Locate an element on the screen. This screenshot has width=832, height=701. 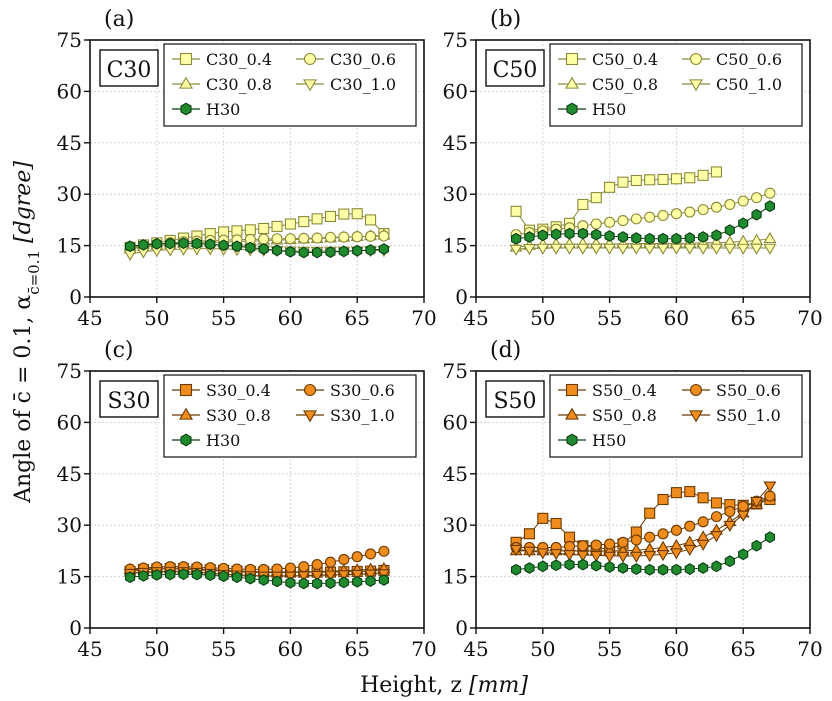
legend-label: C30_0.4 is located at coordinates (239, 59).